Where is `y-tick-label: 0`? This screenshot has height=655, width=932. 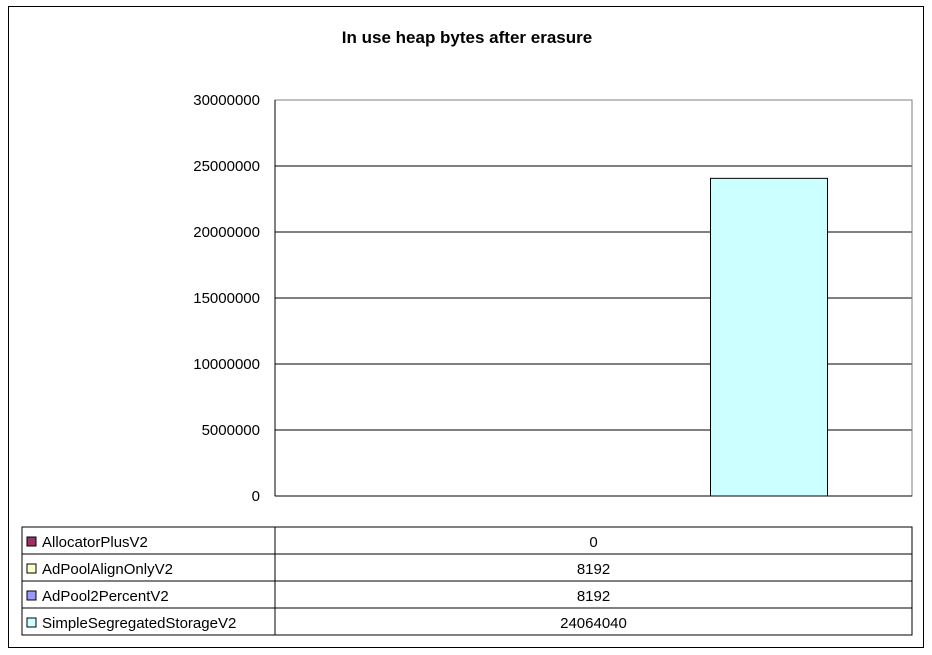 y-tick-label: 0 is located at coordinates (256, 496).